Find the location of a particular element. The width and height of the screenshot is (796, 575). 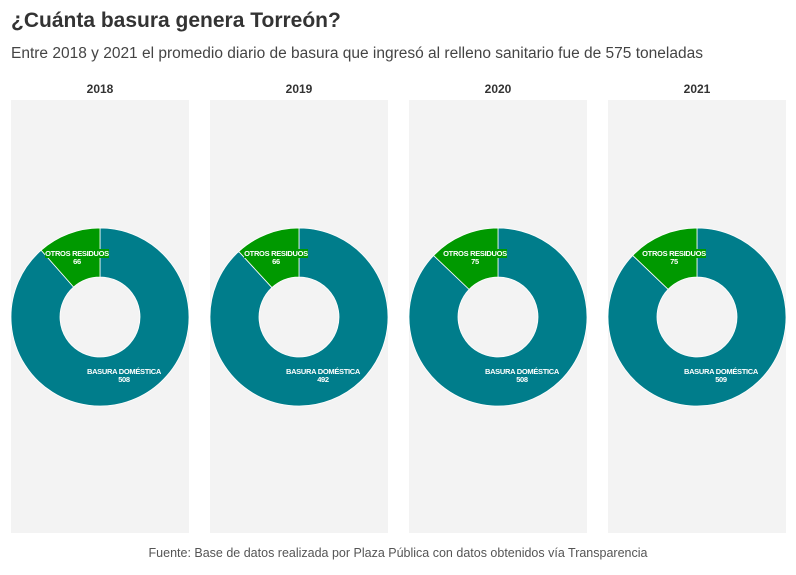

panel-title-2019: 2019 is located at coordinates (299, 89).